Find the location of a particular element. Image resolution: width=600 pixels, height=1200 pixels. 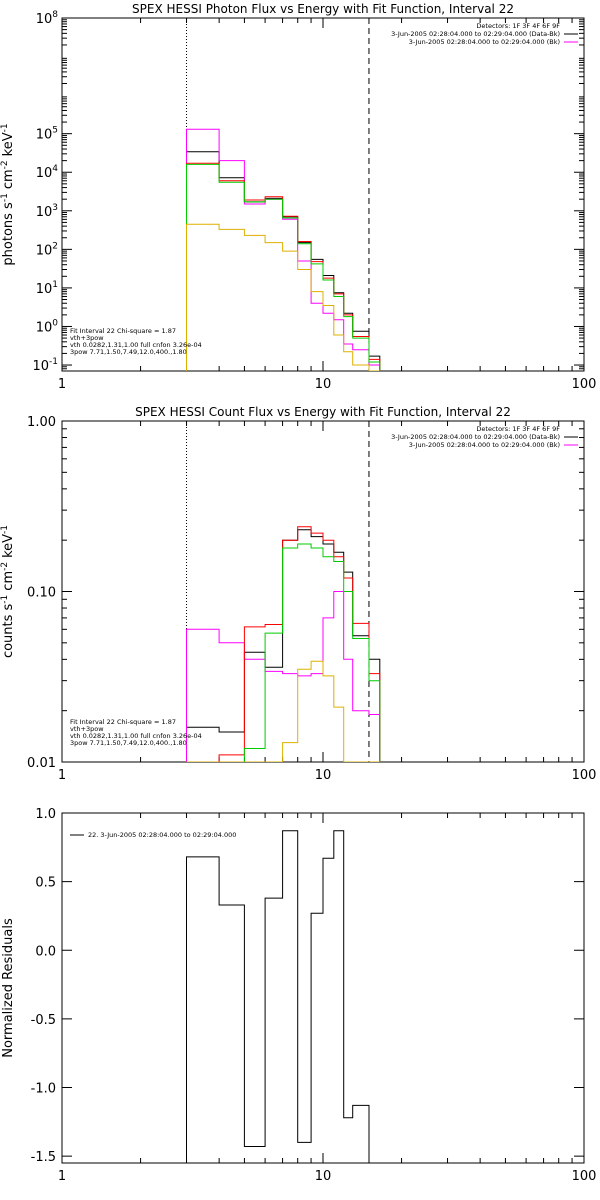

y-tick-exponent: 4 is located at coordinates (55, 169).